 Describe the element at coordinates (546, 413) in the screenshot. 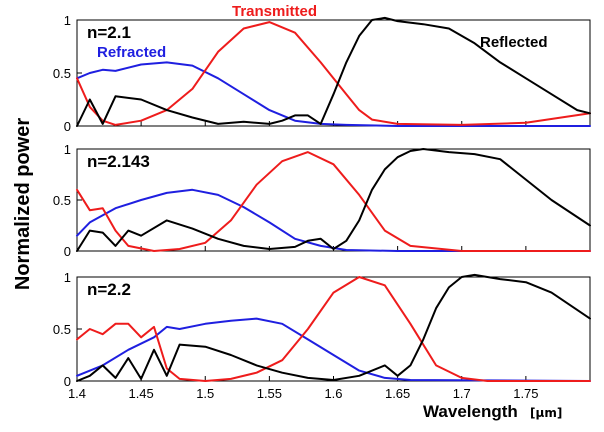

I see `x-axis-unit: [μm]` at that location.